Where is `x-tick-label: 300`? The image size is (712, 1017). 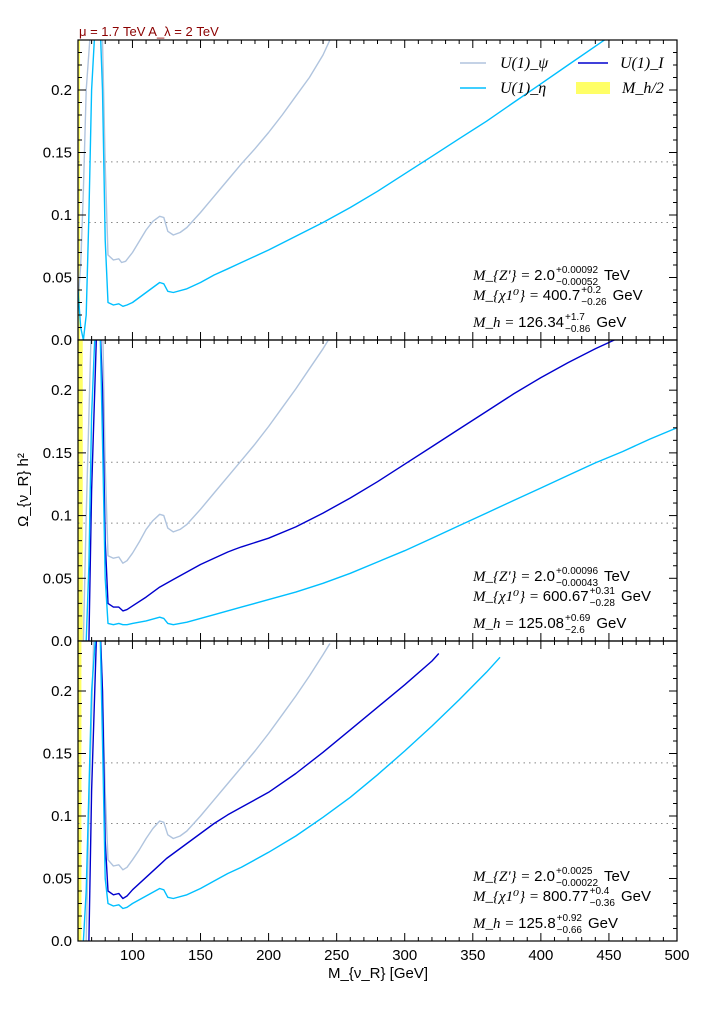
x-tick-label: 300 is located at coordinates (404, 955).